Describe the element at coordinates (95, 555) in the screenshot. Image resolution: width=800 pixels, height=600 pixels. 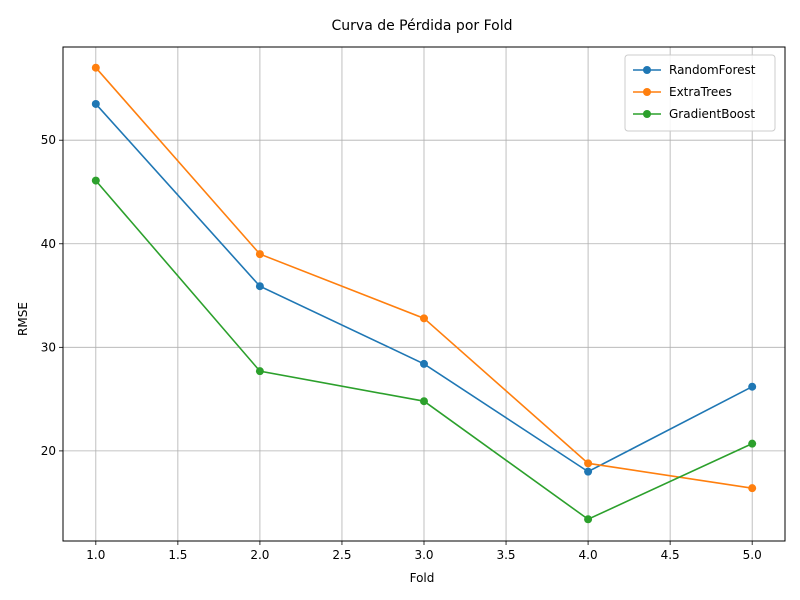
I see `x-tick-label: 1.0` at that location.